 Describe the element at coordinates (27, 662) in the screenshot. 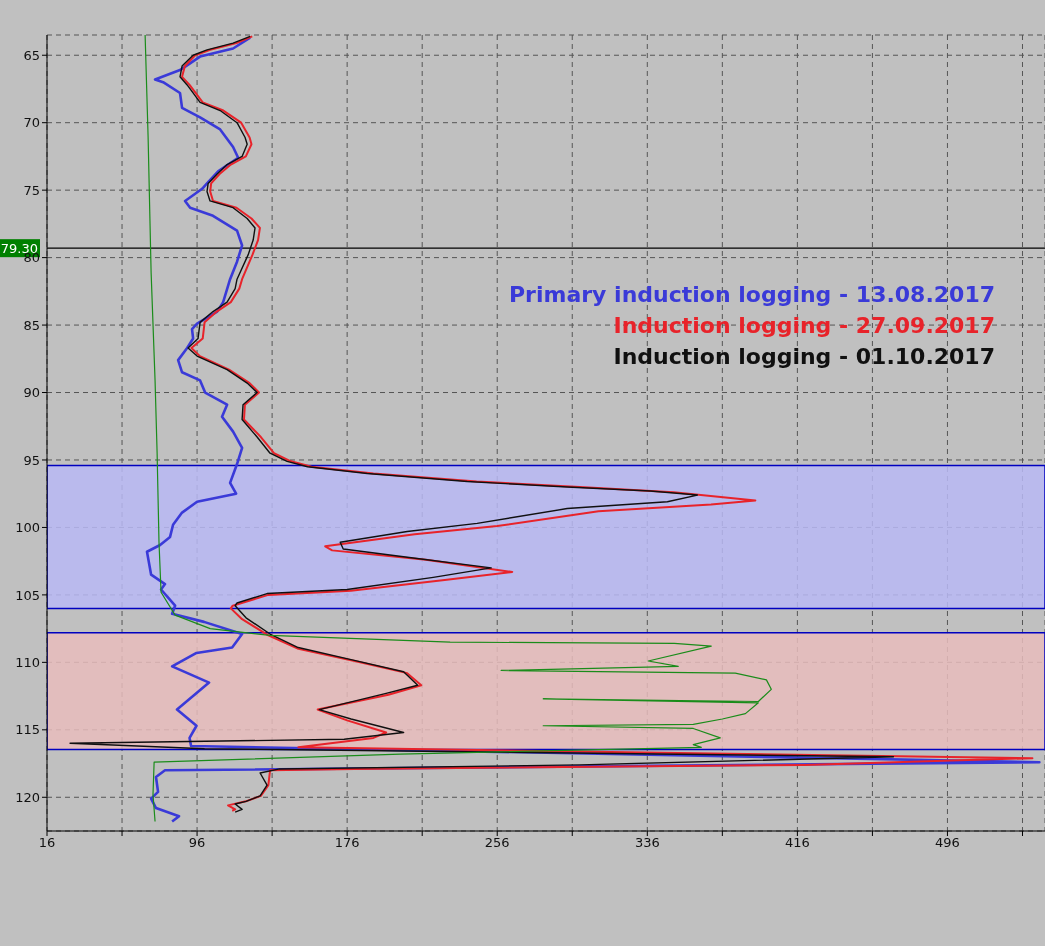

I see `y-tick-label: 110` at that location.